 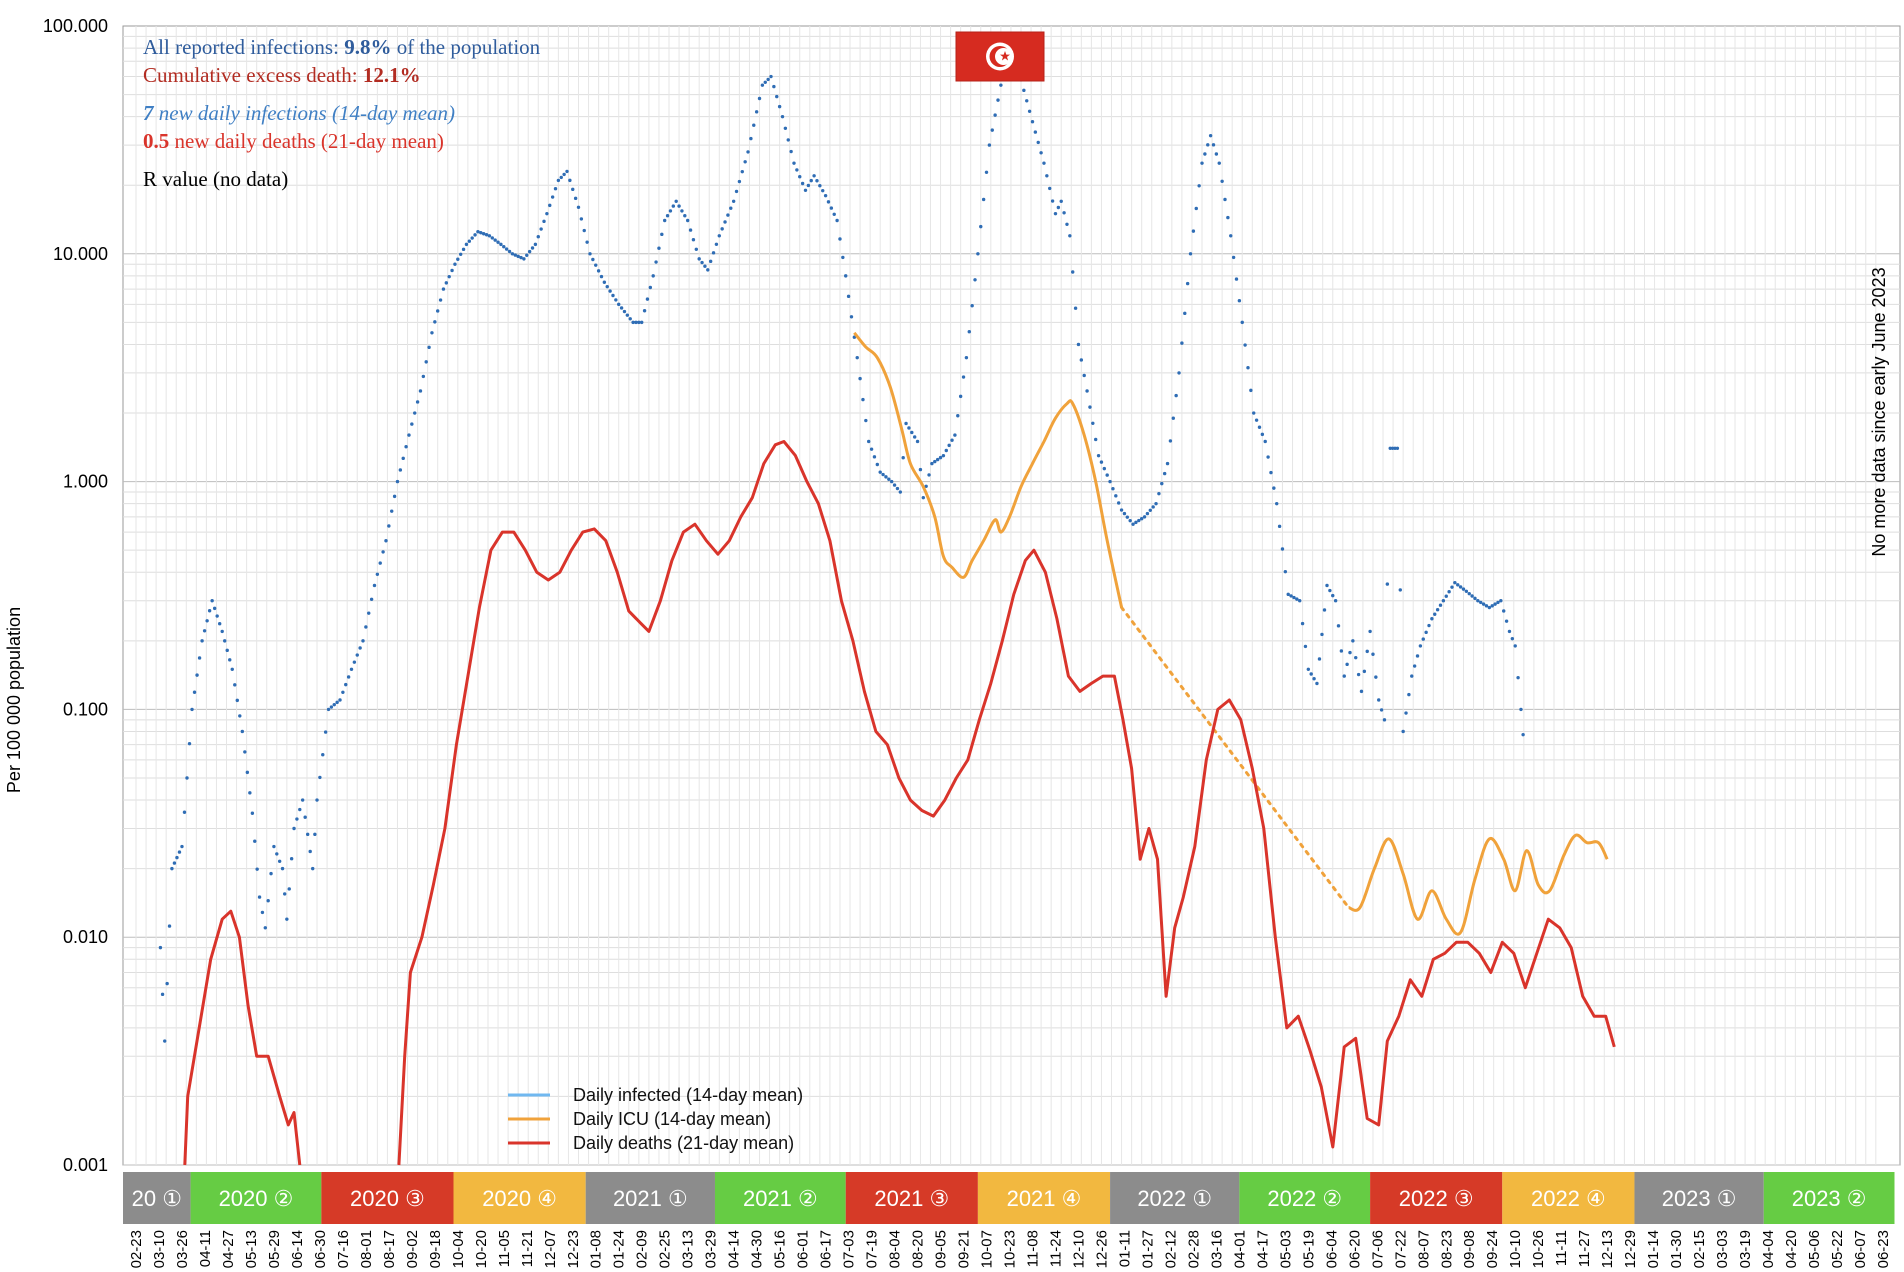 What do you see at coordinates (596, 1249) in the screenshot?
I see `date-tick-label: 01-08` at bounding box center [596, 1249].